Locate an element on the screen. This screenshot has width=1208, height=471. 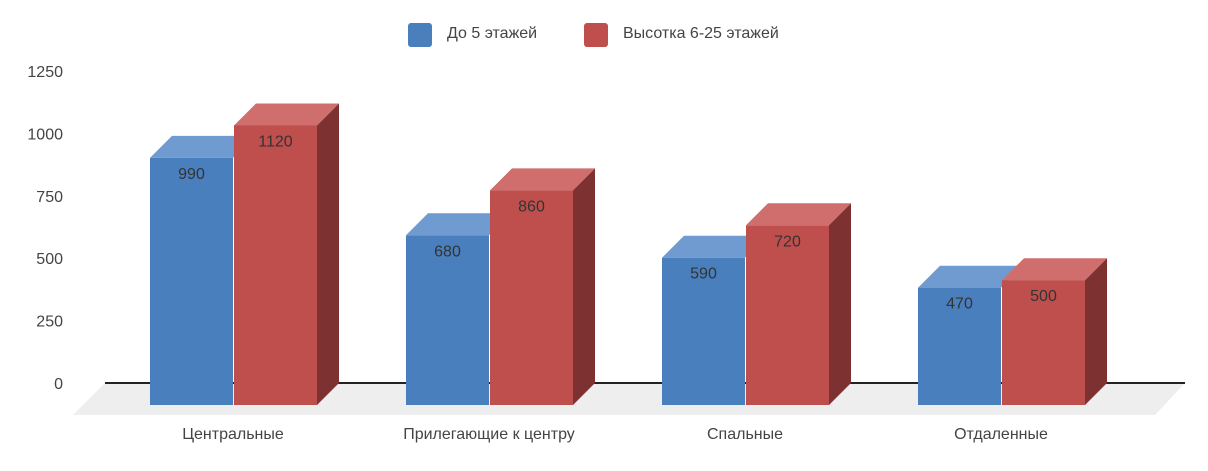
bar-value-label: 720 is located at coordinates (787, 241).